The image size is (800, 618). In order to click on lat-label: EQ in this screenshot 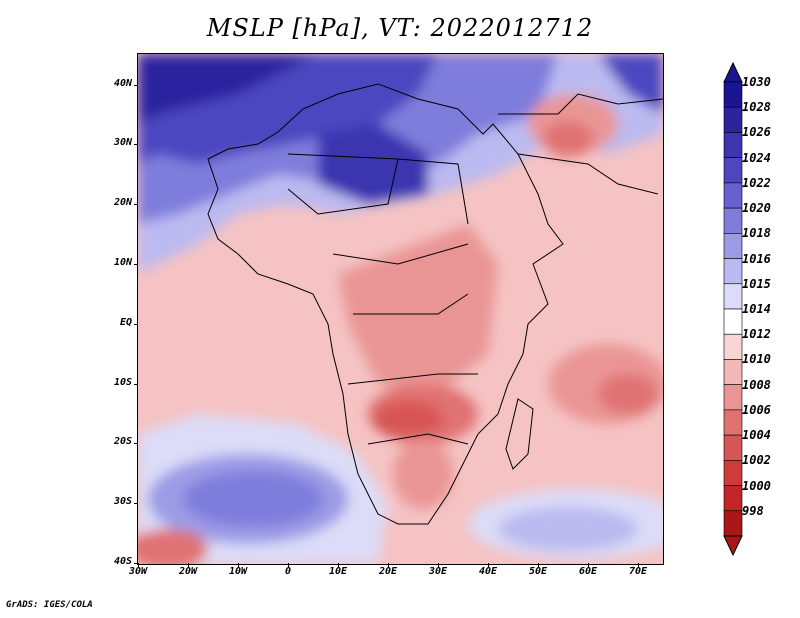, I will do `click(125, 322)`.